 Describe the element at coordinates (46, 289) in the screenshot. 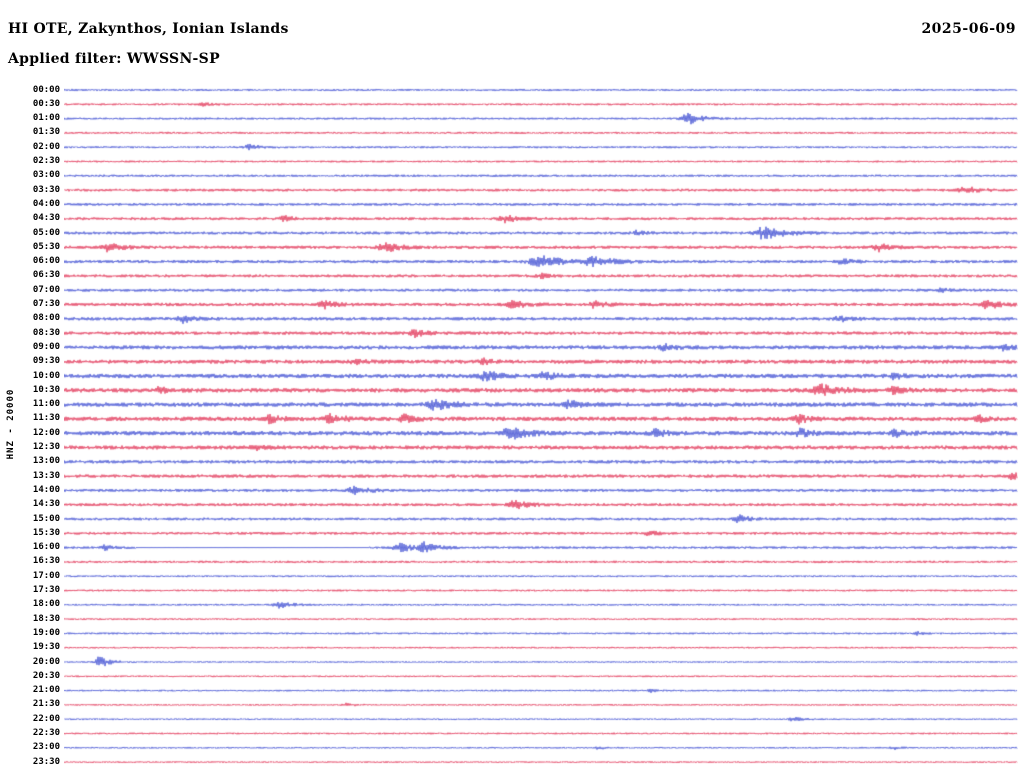

I see `time-label: 07:00` at that location.